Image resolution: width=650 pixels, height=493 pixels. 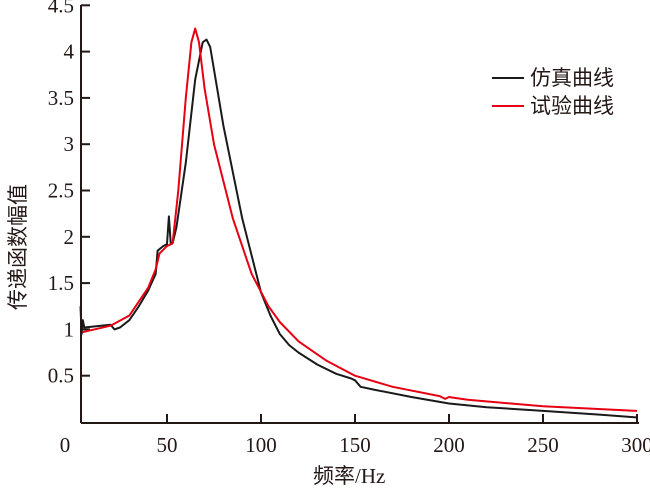 What do you see at coordinates (61, 191) in the screenshot?
I see `y-tick-label: 2.5` at bounding box center [61, 191].